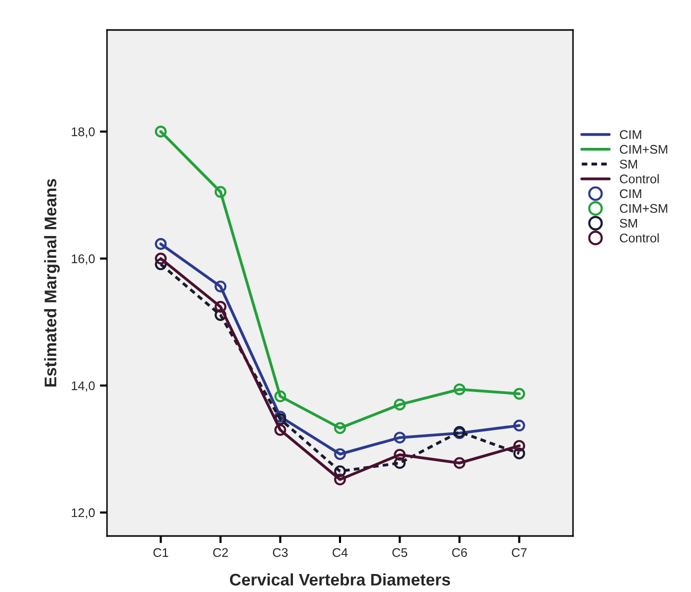 The width and height of the screenshot is (691, 592). Describe the element at coordinates (628, 223) in the screenshot. I see `legend-label: SM` at that location.